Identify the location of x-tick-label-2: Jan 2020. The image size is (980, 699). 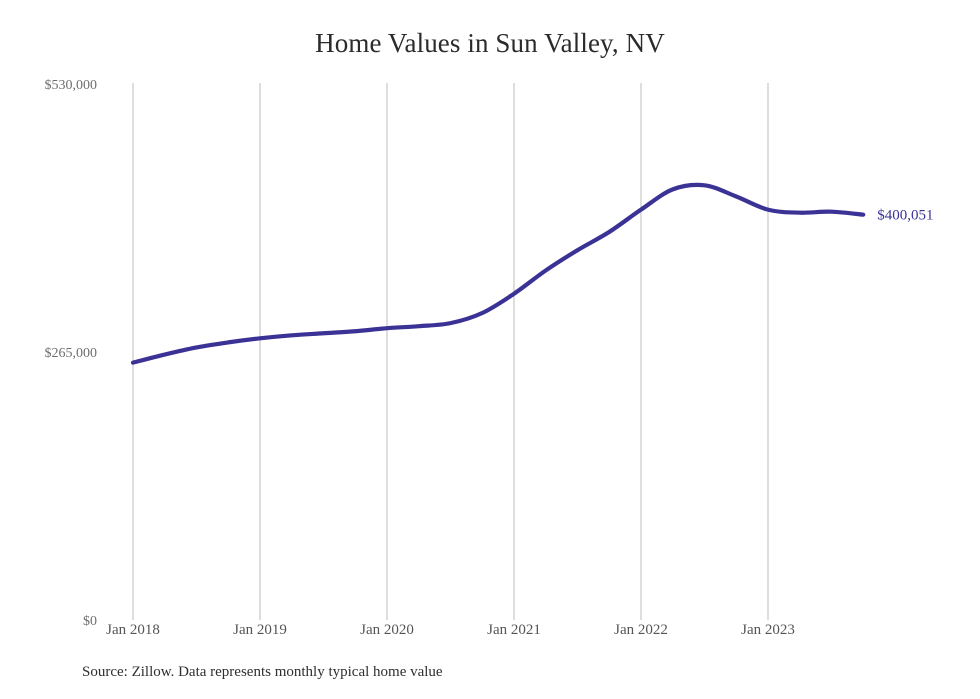
(387, 630).